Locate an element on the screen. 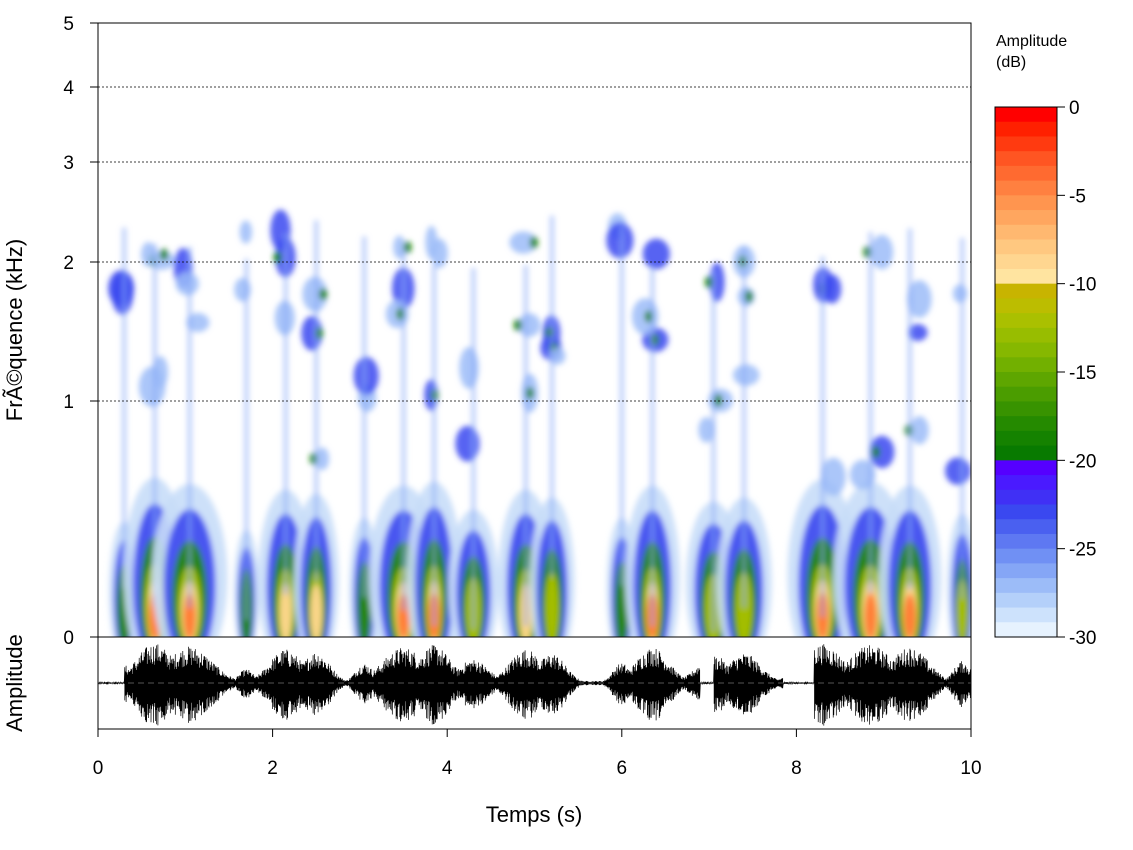 Image resolution: width=1133 pixels, height=850 pixels. colorbar-axis: 0 -5 -10 -15 -20 -25 -30 is located at coordinates (1076, 373).